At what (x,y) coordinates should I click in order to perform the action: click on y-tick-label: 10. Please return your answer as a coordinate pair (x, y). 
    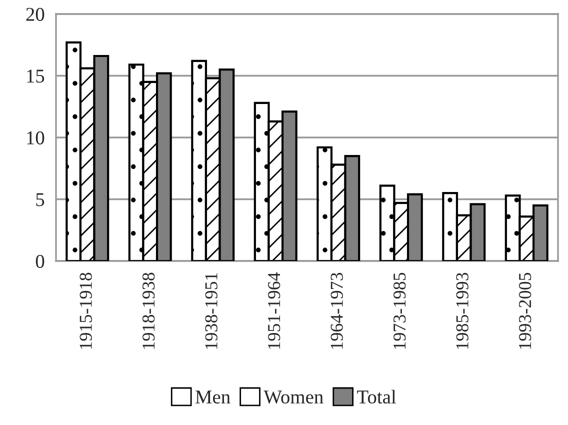
    Looking at the image, I should click on (35, 137).